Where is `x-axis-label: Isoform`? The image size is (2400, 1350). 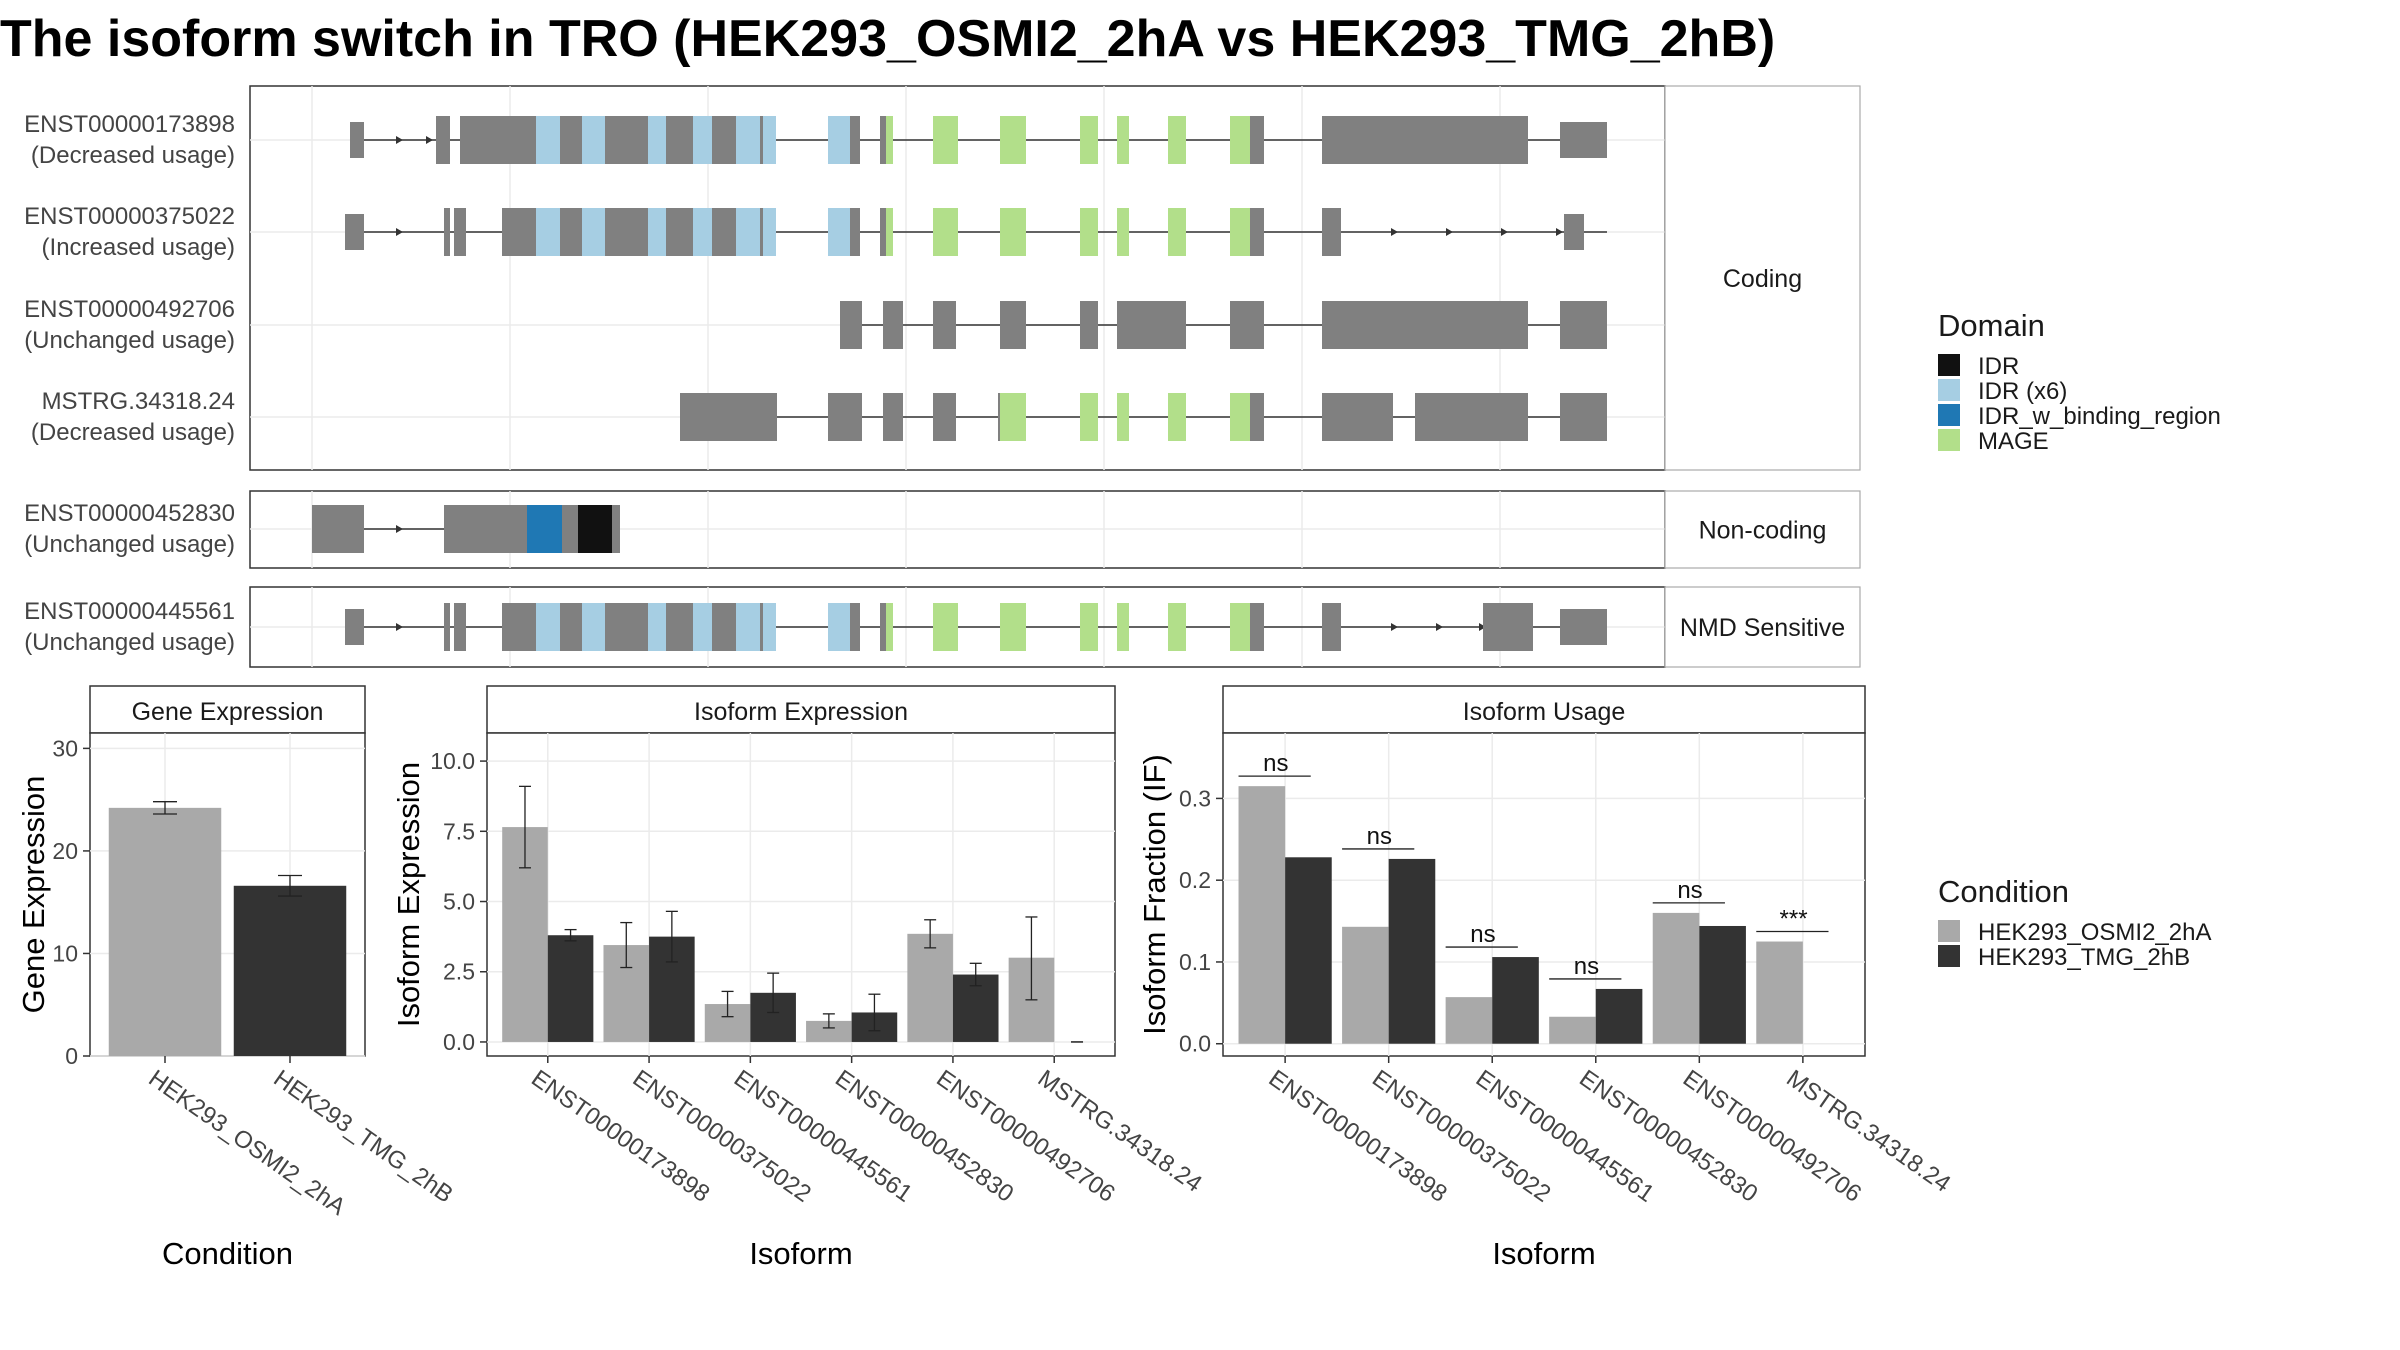 x-axis-label: Isoform is located at coordinates (800, 1253).